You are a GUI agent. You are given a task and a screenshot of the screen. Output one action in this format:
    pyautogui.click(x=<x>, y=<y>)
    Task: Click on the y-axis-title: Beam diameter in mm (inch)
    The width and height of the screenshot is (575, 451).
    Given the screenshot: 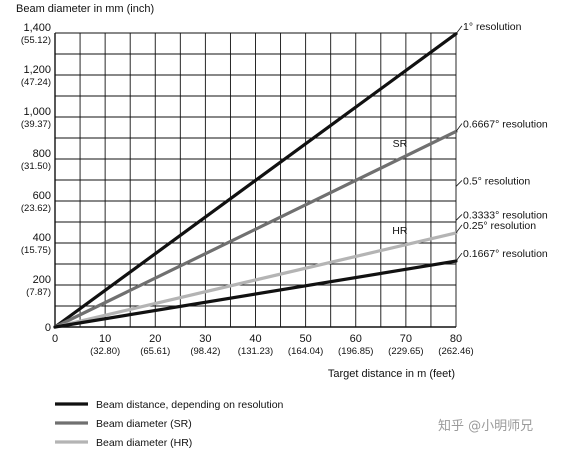 What is the action you would take?
    pyautogui.click(x=85, y=9)
    